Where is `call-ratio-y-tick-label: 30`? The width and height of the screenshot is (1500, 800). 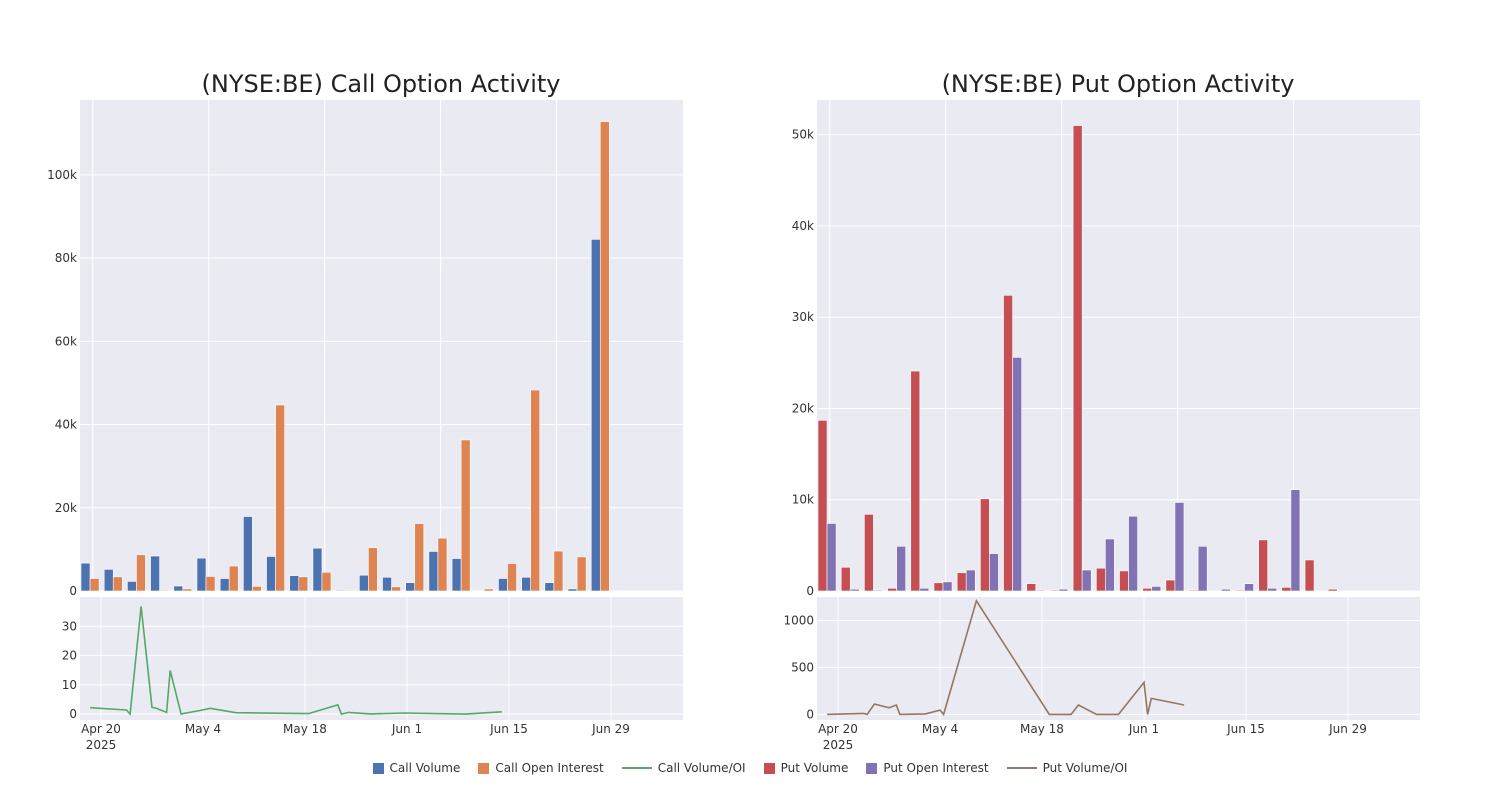 call-ratio-y-tick-label: 30 is located at coordinates (69, 626).